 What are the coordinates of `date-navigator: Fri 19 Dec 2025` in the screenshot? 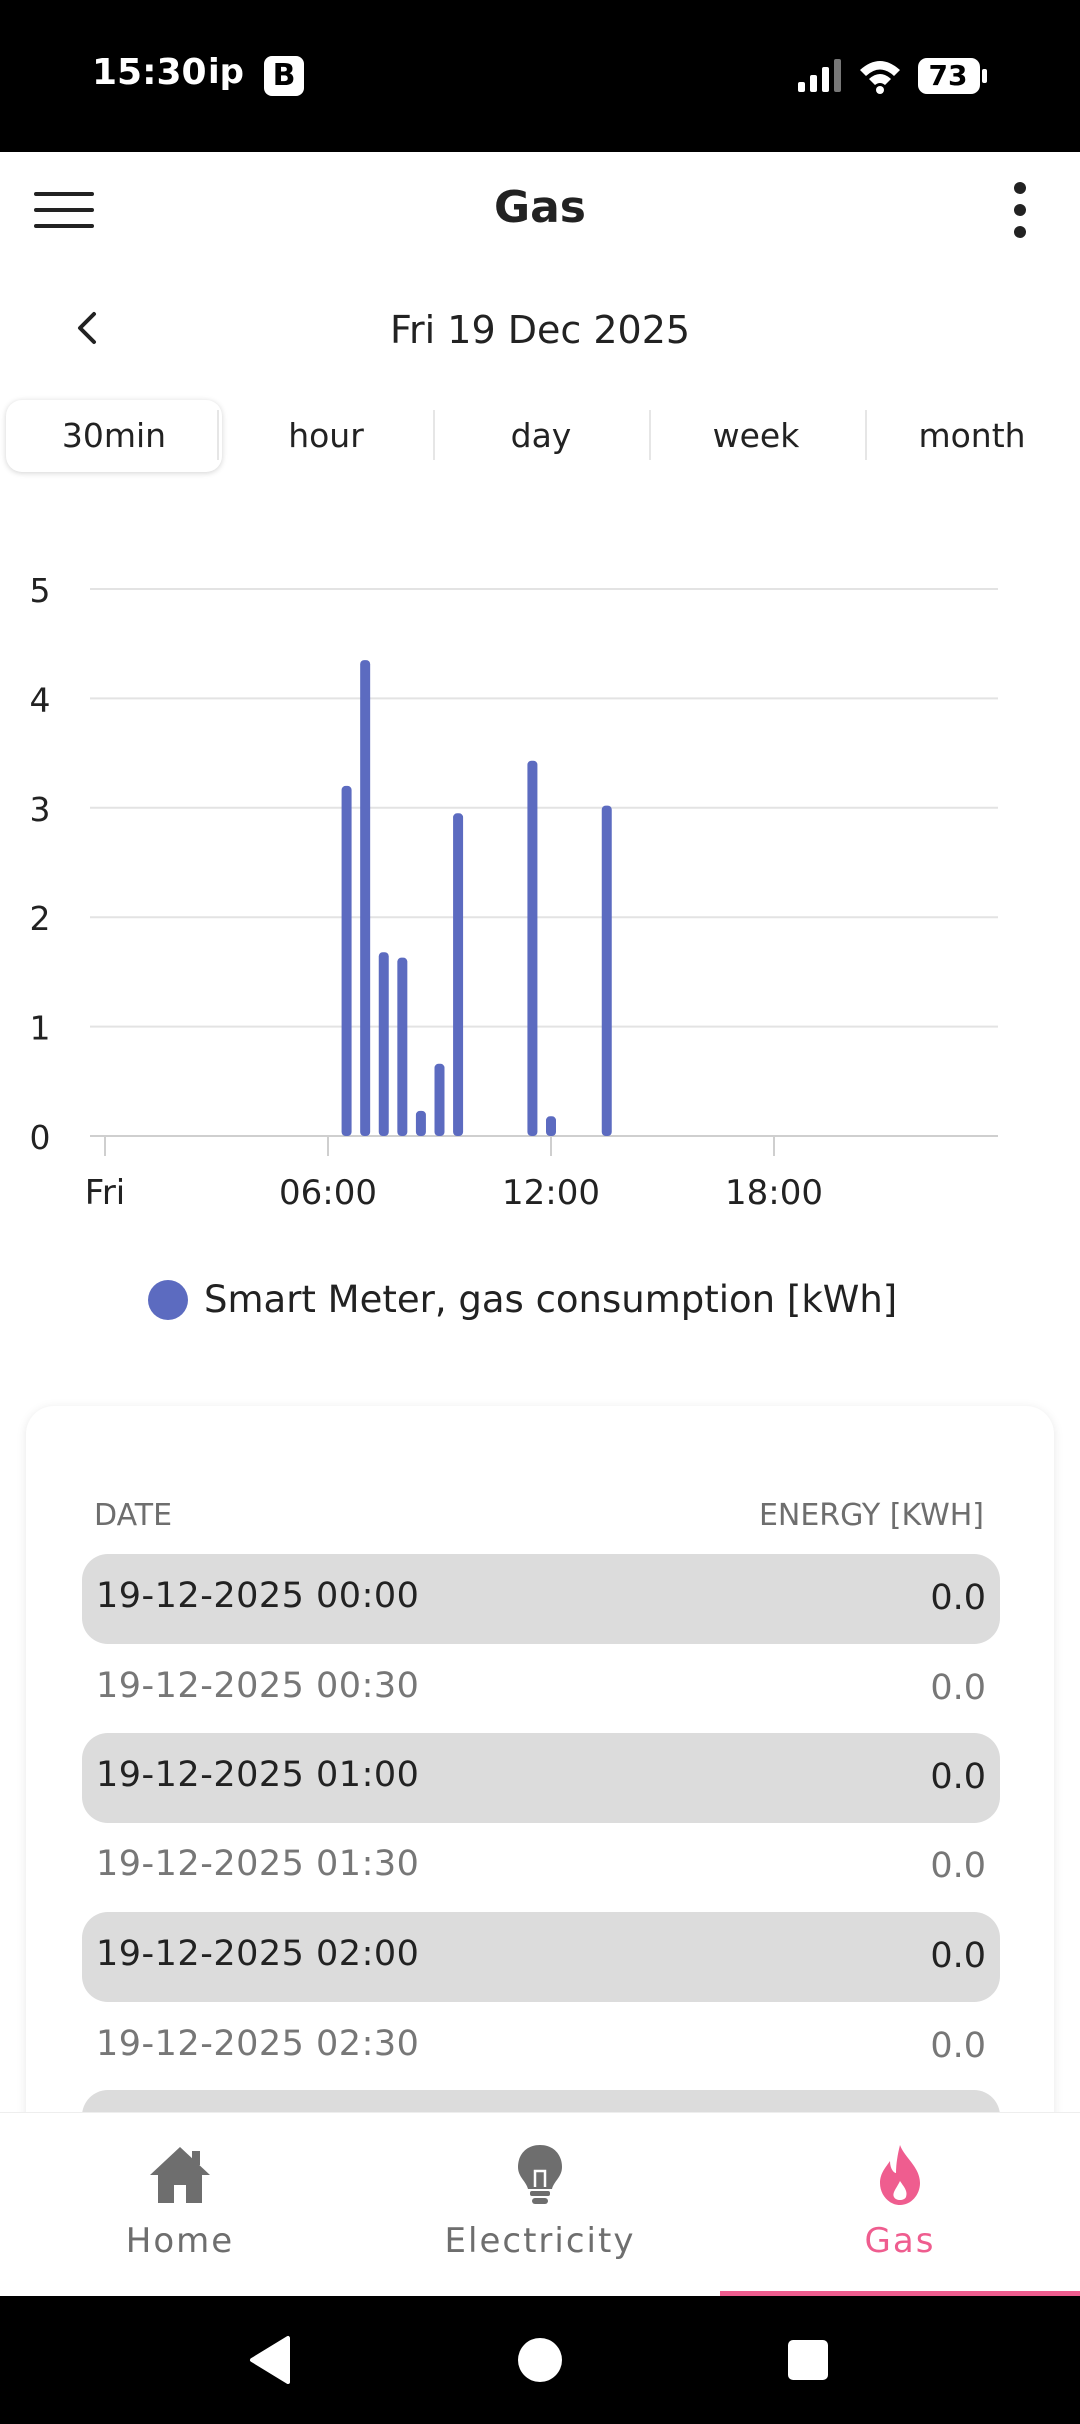 It's located at (540, 330).